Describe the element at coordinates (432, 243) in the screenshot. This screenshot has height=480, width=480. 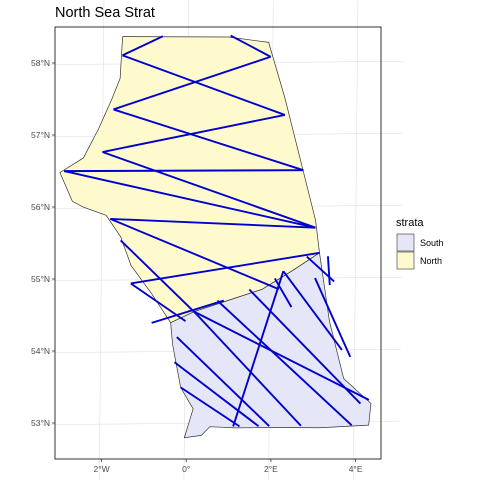
I see `legend-label-south: South` at that location.